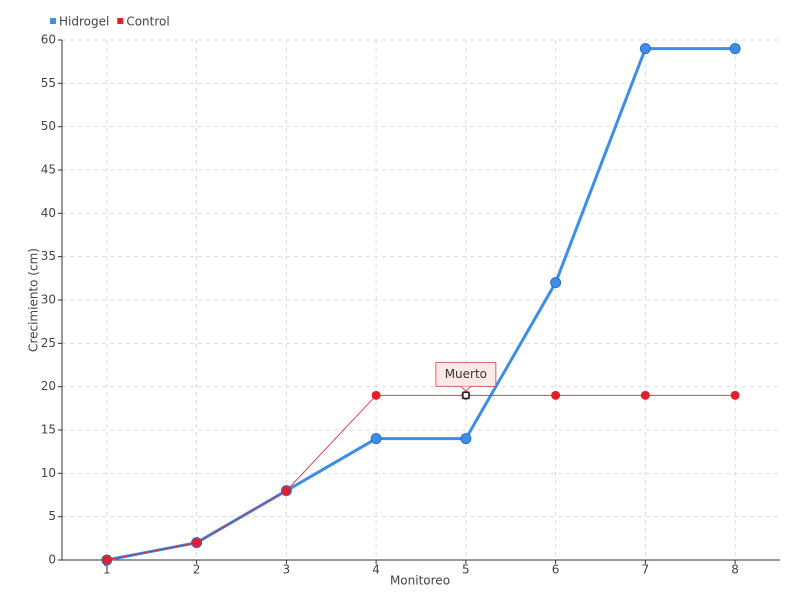 This screenshot has height=600, width=800. I want to click on legend-label: Hidrogel, so click(84, 22).